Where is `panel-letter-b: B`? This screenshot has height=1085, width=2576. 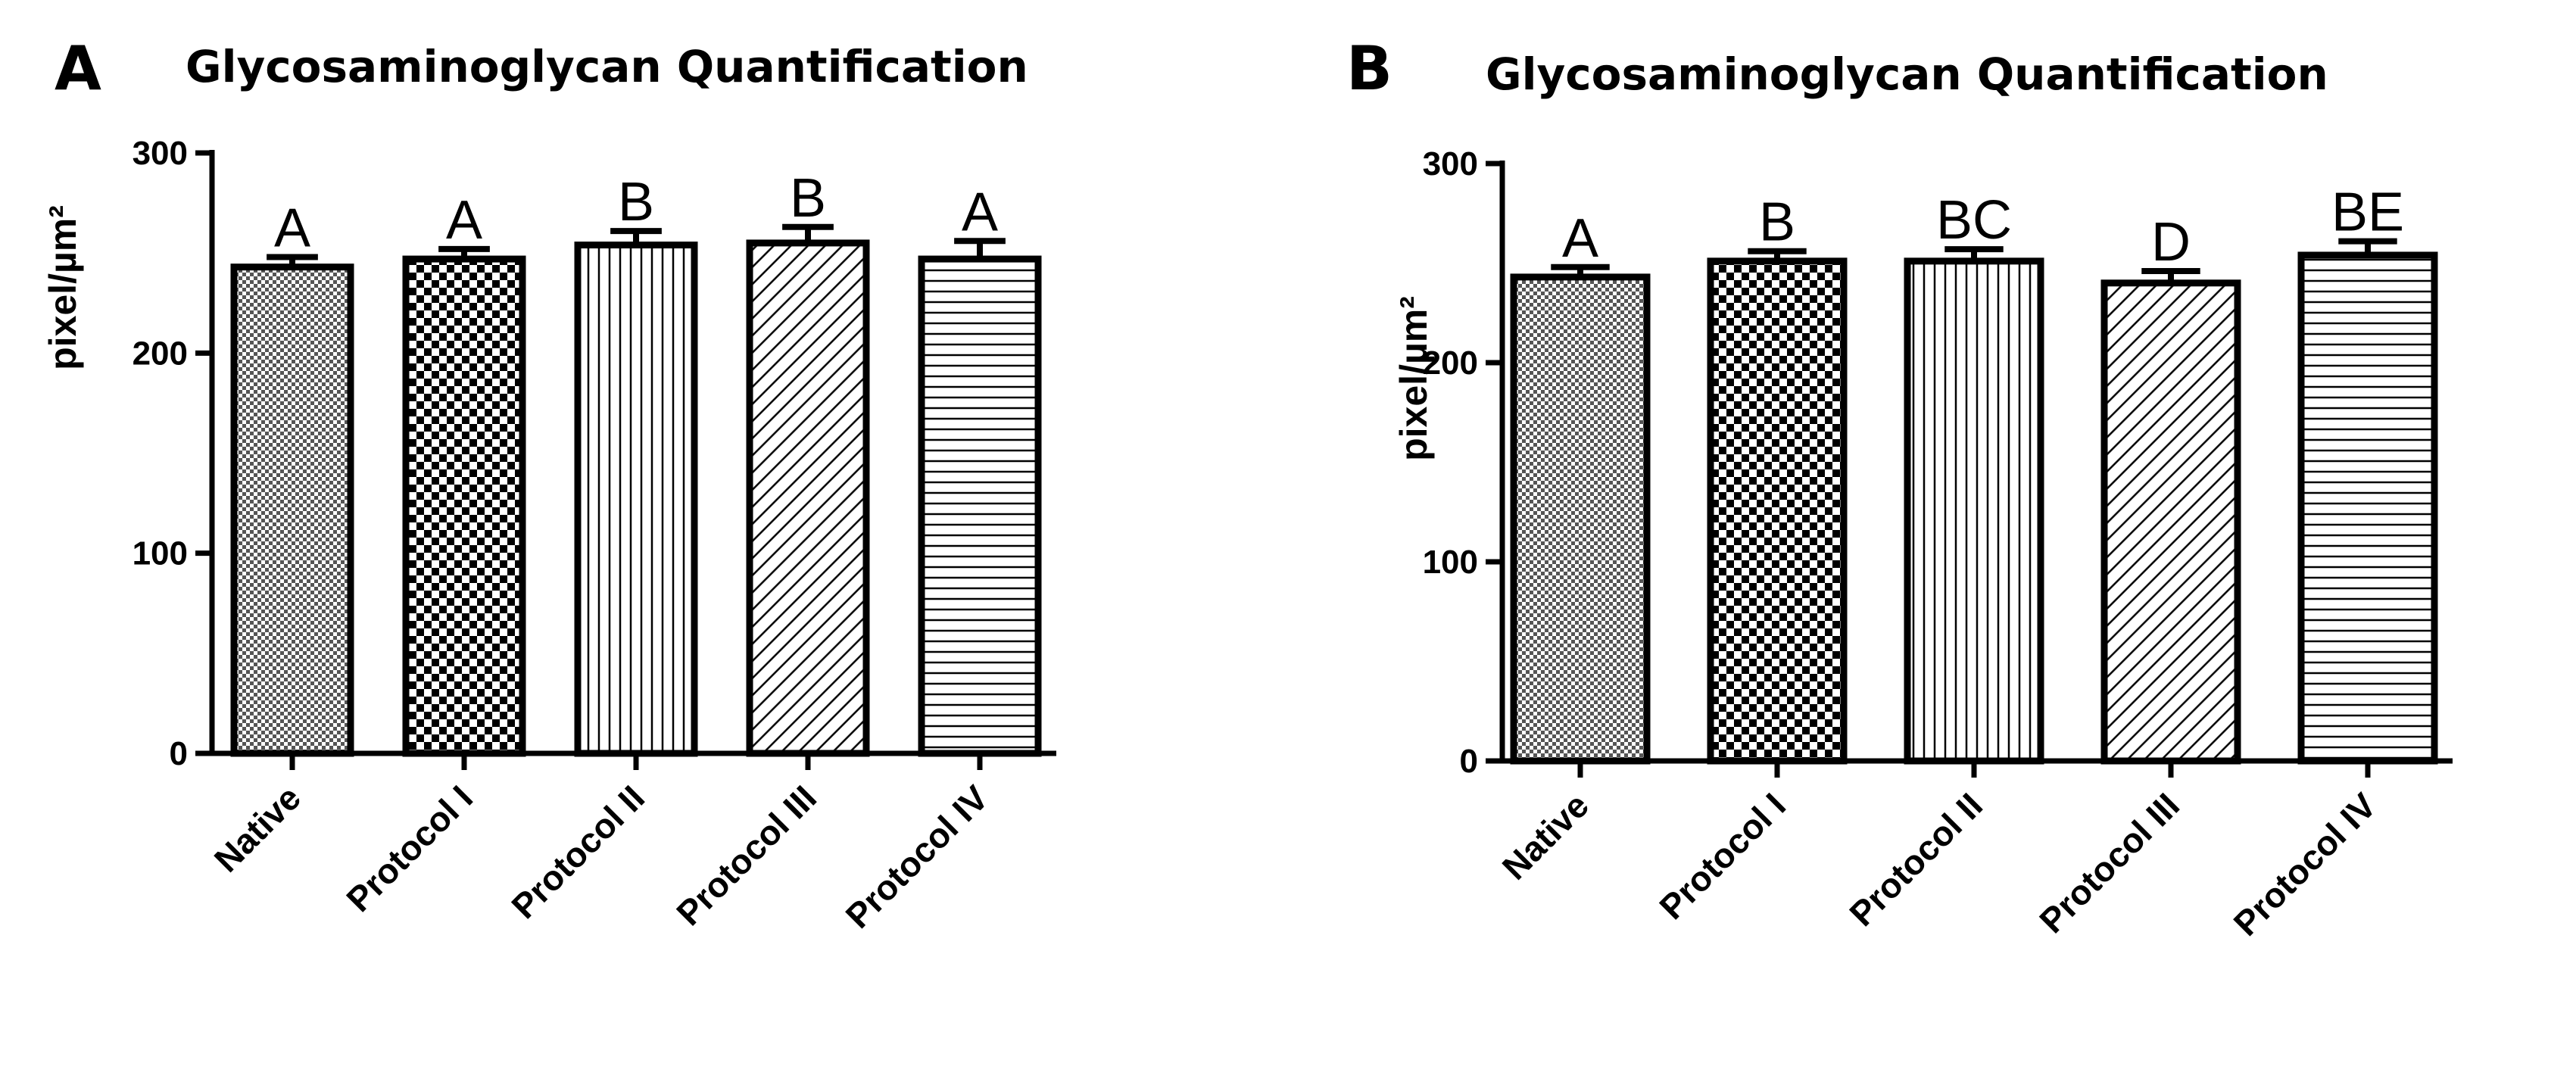
panel-letter-b: B is located at coordinates (1369, 68).